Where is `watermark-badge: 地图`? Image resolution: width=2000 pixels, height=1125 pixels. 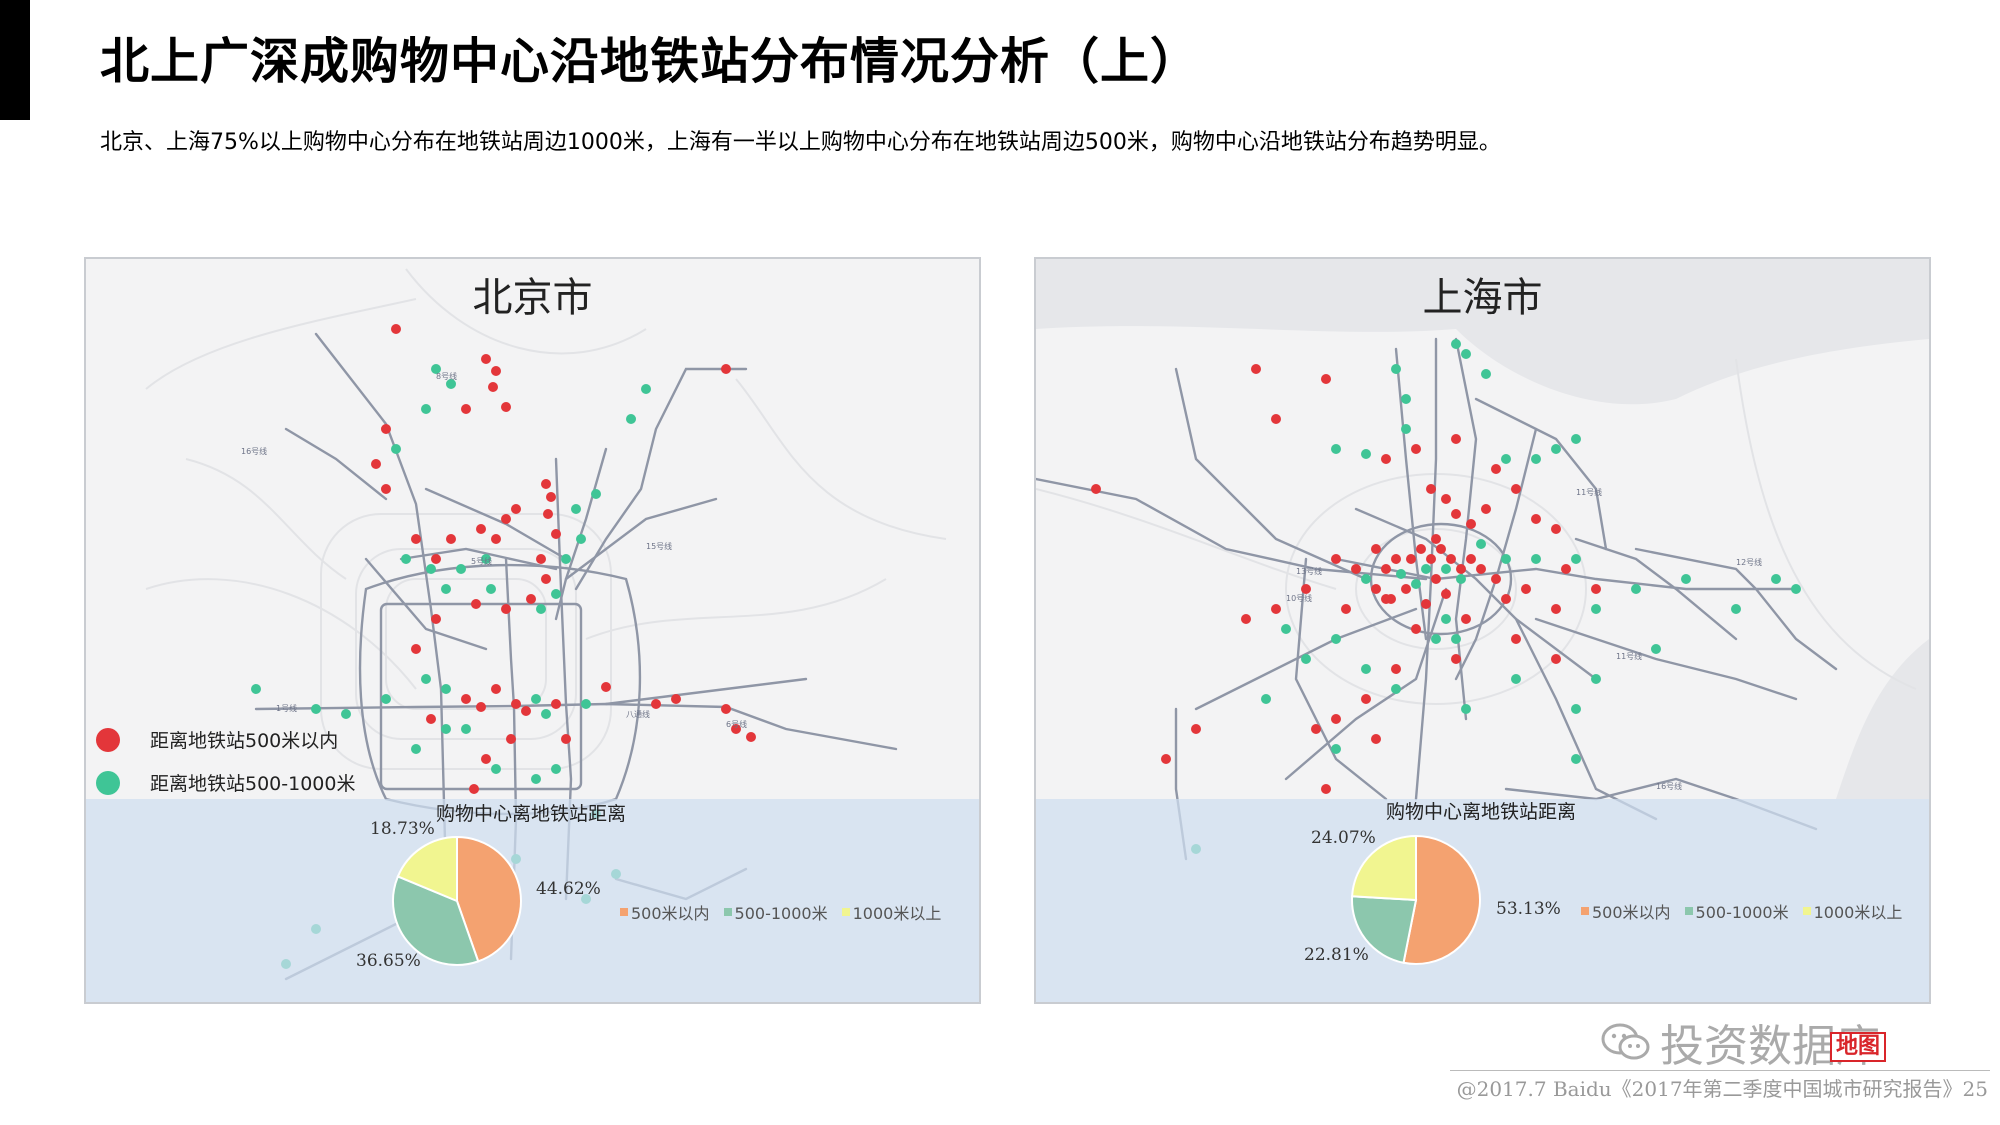 watermark-badge: 地图 is located at coordinates (1858, 1047).